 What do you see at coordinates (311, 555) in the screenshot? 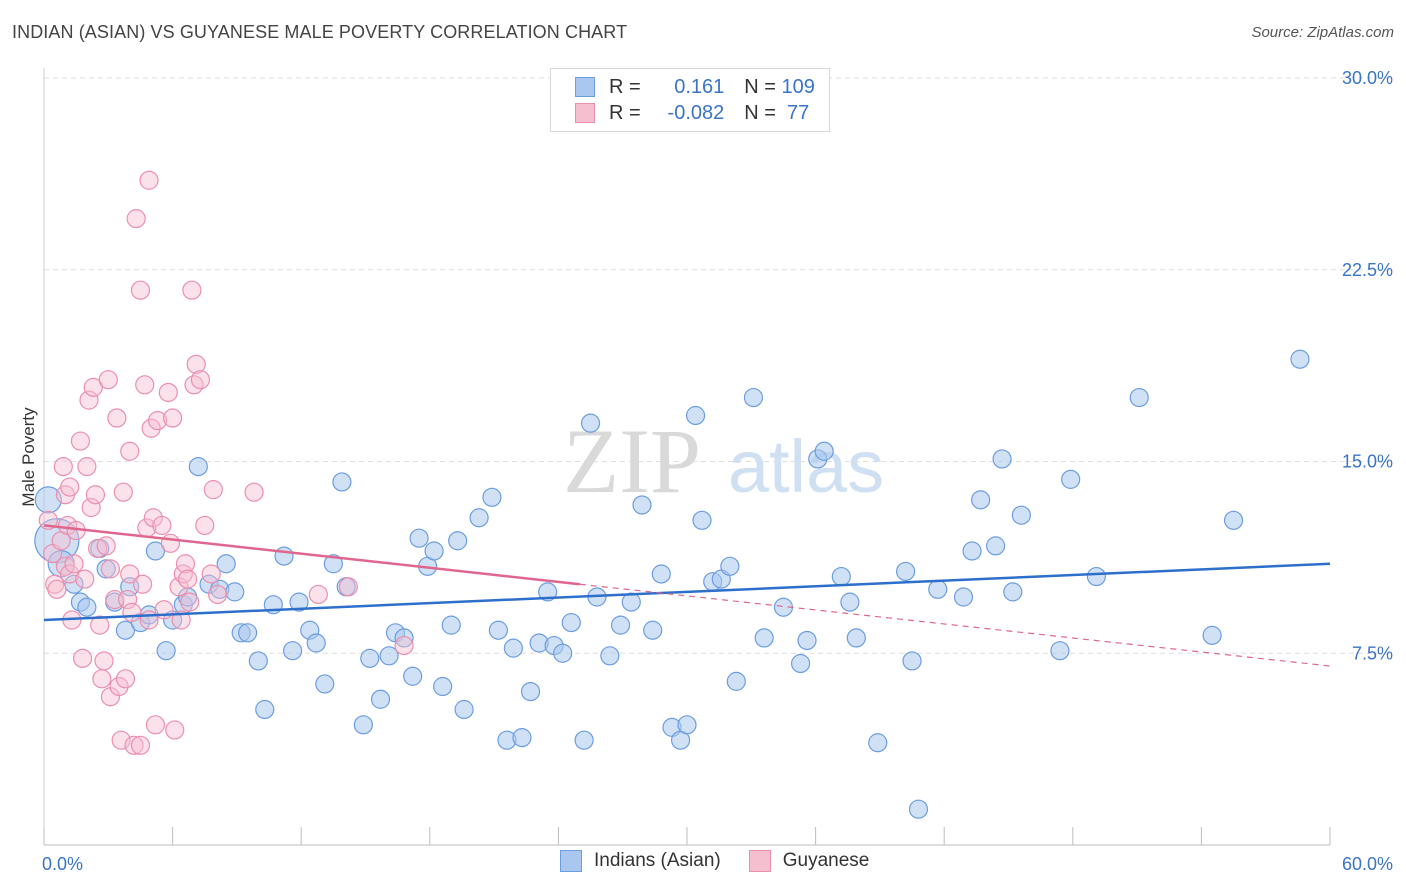
I see `trend-line-guyanese` at bounding box center [311, 555].